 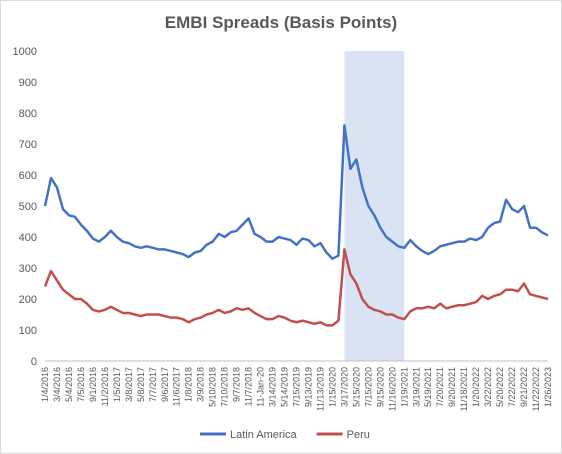 I want to click on x-tick-label: 3/8/2017, so click(x=129, y=384).